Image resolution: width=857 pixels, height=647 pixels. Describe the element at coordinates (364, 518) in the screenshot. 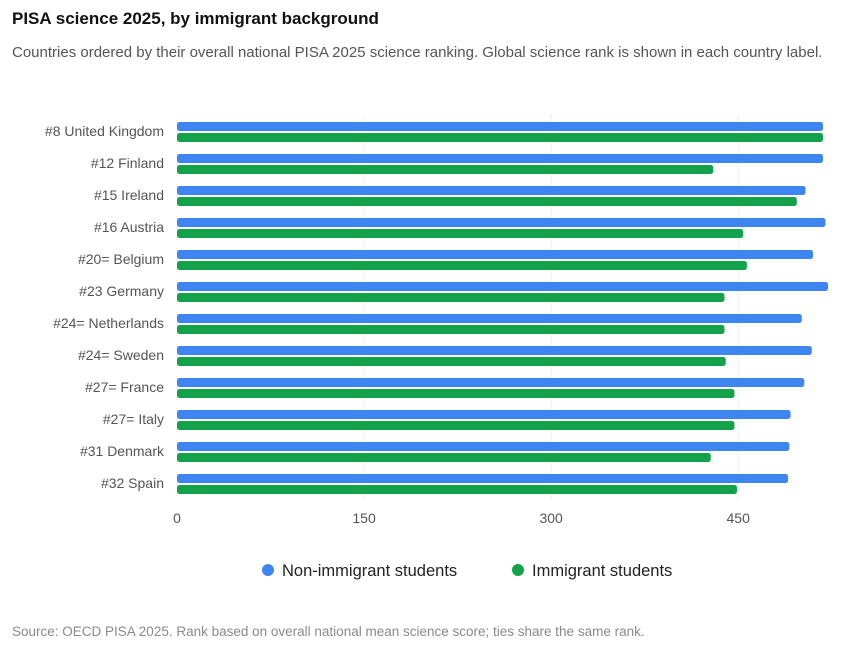

I see `x-tick-label: 150` at that location.